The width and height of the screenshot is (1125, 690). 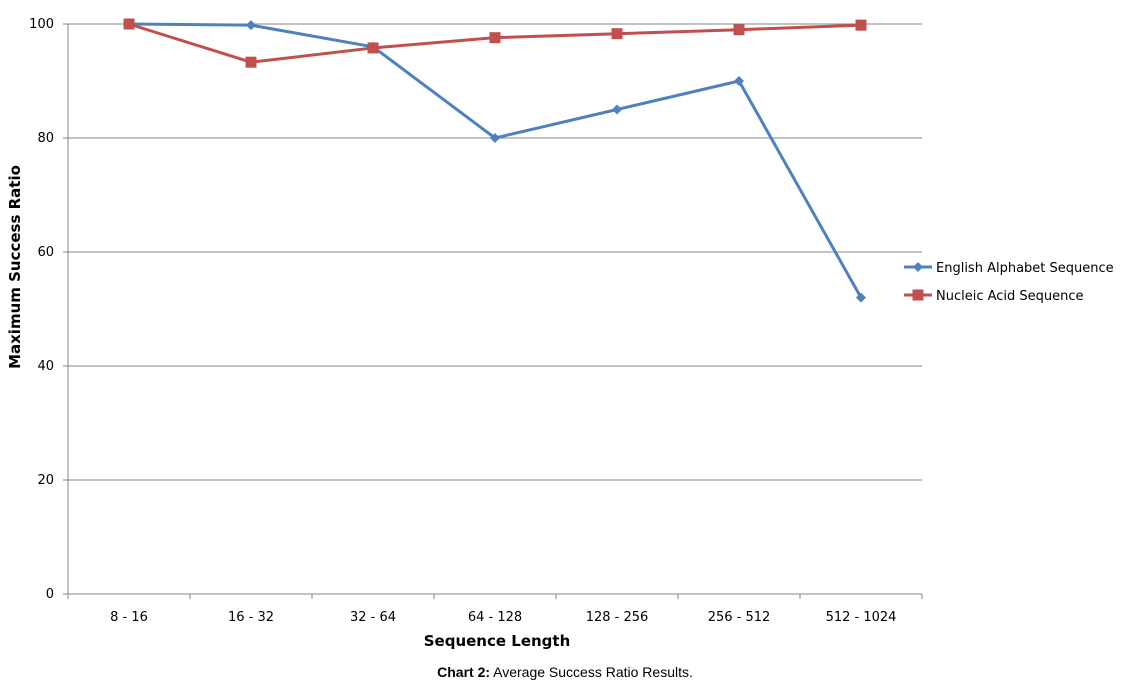 I want to click on x-axis-title: Sequence Length, so click(x=497, y=641).